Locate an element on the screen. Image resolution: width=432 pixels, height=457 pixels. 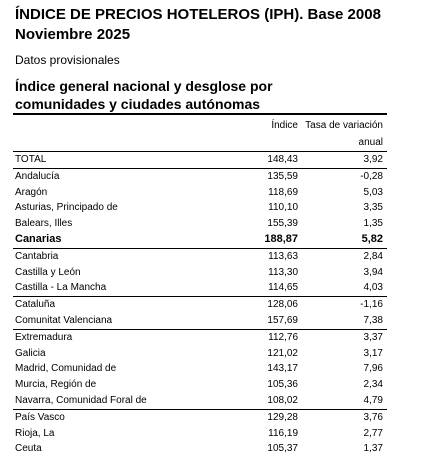
rate-value-cell: 3,92 is located at coordinates (344, 160).